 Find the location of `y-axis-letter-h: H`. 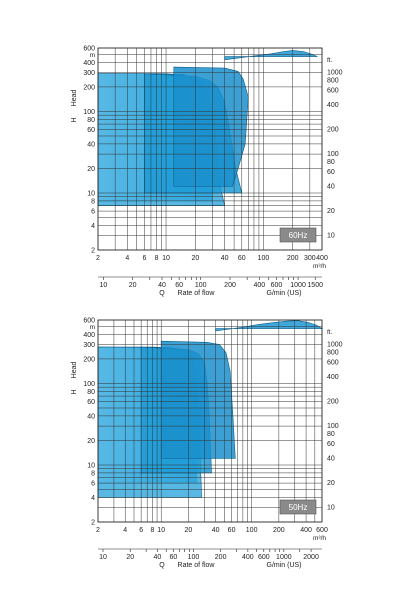

y-axis-letter-h: H is located at coordinates (74, 391).